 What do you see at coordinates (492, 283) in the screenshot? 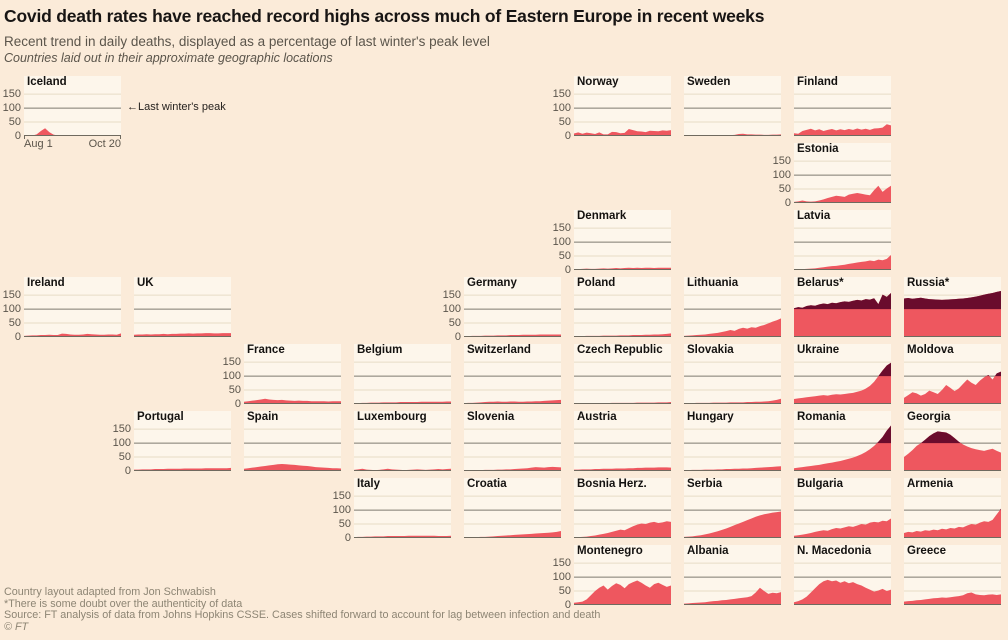
I see `country-label: Germany` at bounding box center [492, 283].